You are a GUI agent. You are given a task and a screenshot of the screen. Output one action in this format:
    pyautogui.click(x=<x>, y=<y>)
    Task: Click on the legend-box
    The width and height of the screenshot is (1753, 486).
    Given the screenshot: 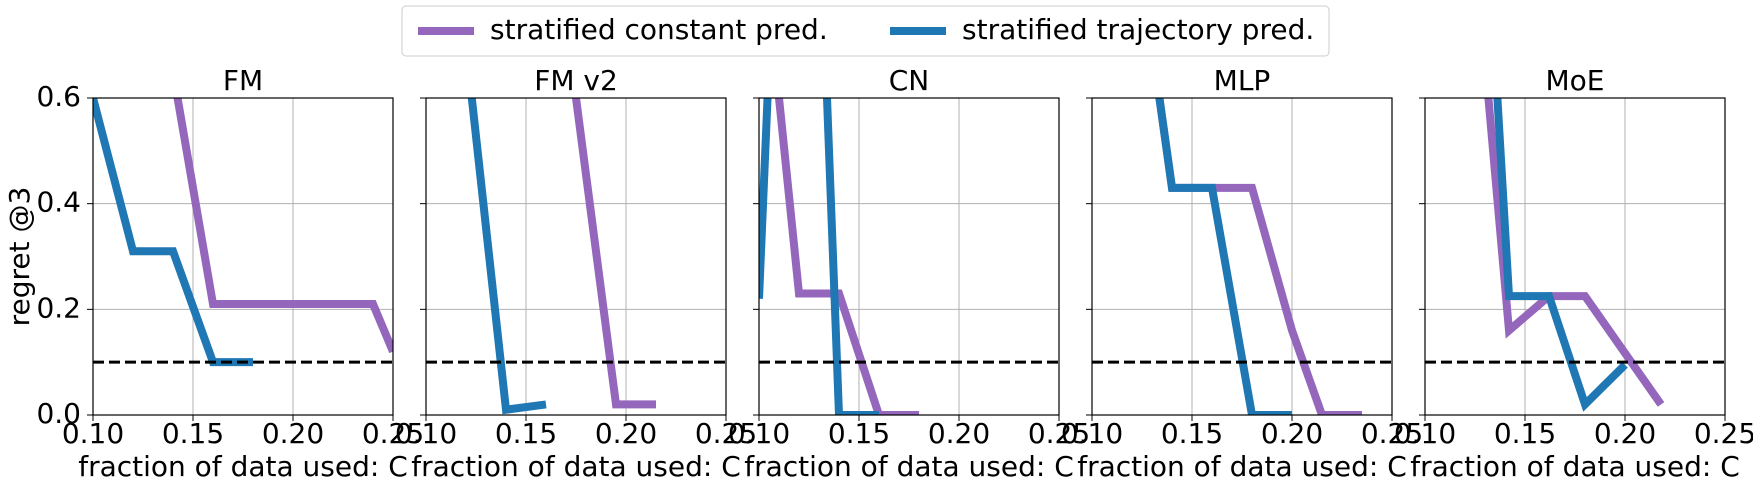 What is the action you would take?
    pyautogui.click(x=865, y=31)
    